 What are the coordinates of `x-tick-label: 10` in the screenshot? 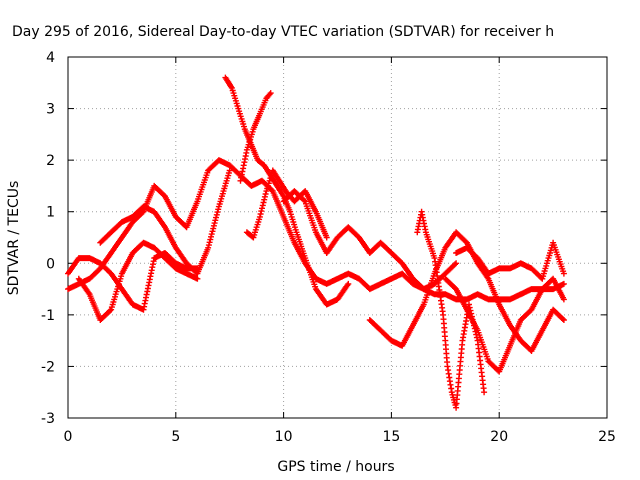 It's located at (284, 437).